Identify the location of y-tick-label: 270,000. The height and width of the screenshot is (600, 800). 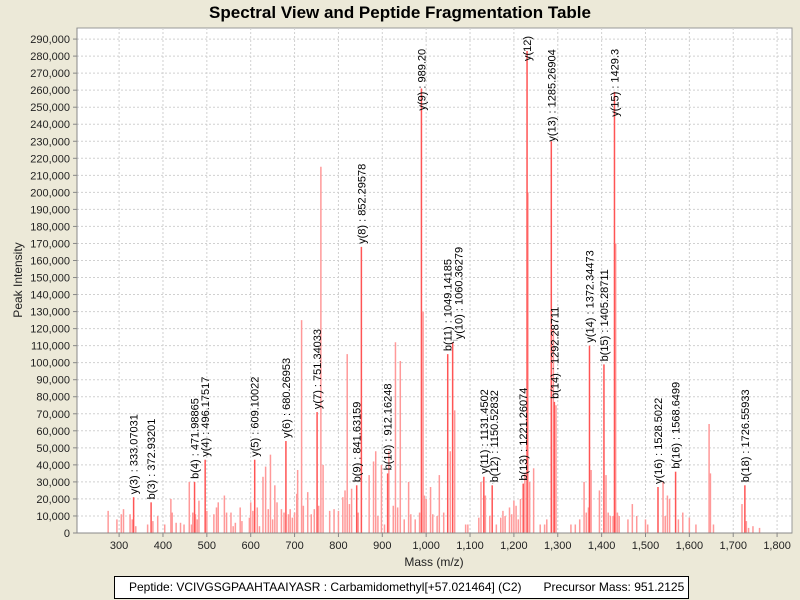
(50, 74).